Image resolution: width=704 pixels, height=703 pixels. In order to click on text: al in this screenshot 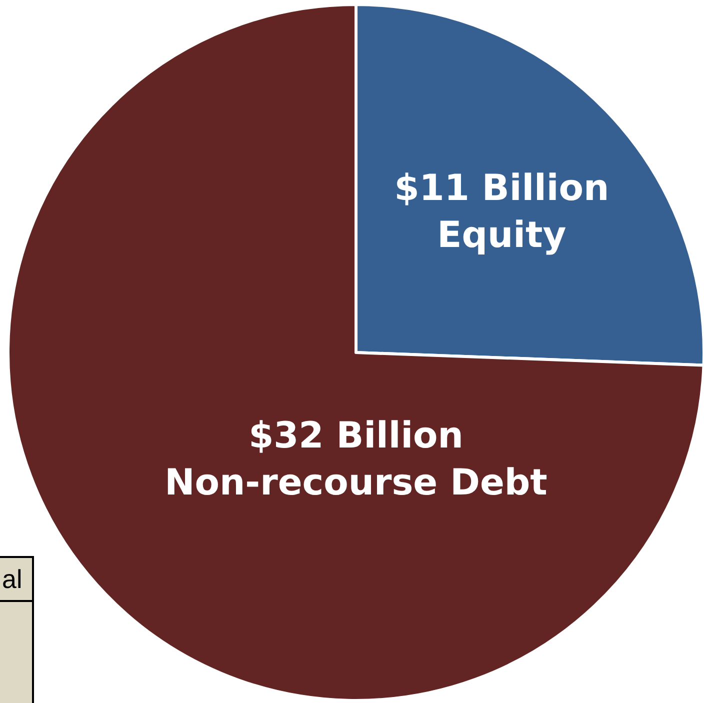, I will do `click(12, 579)`.